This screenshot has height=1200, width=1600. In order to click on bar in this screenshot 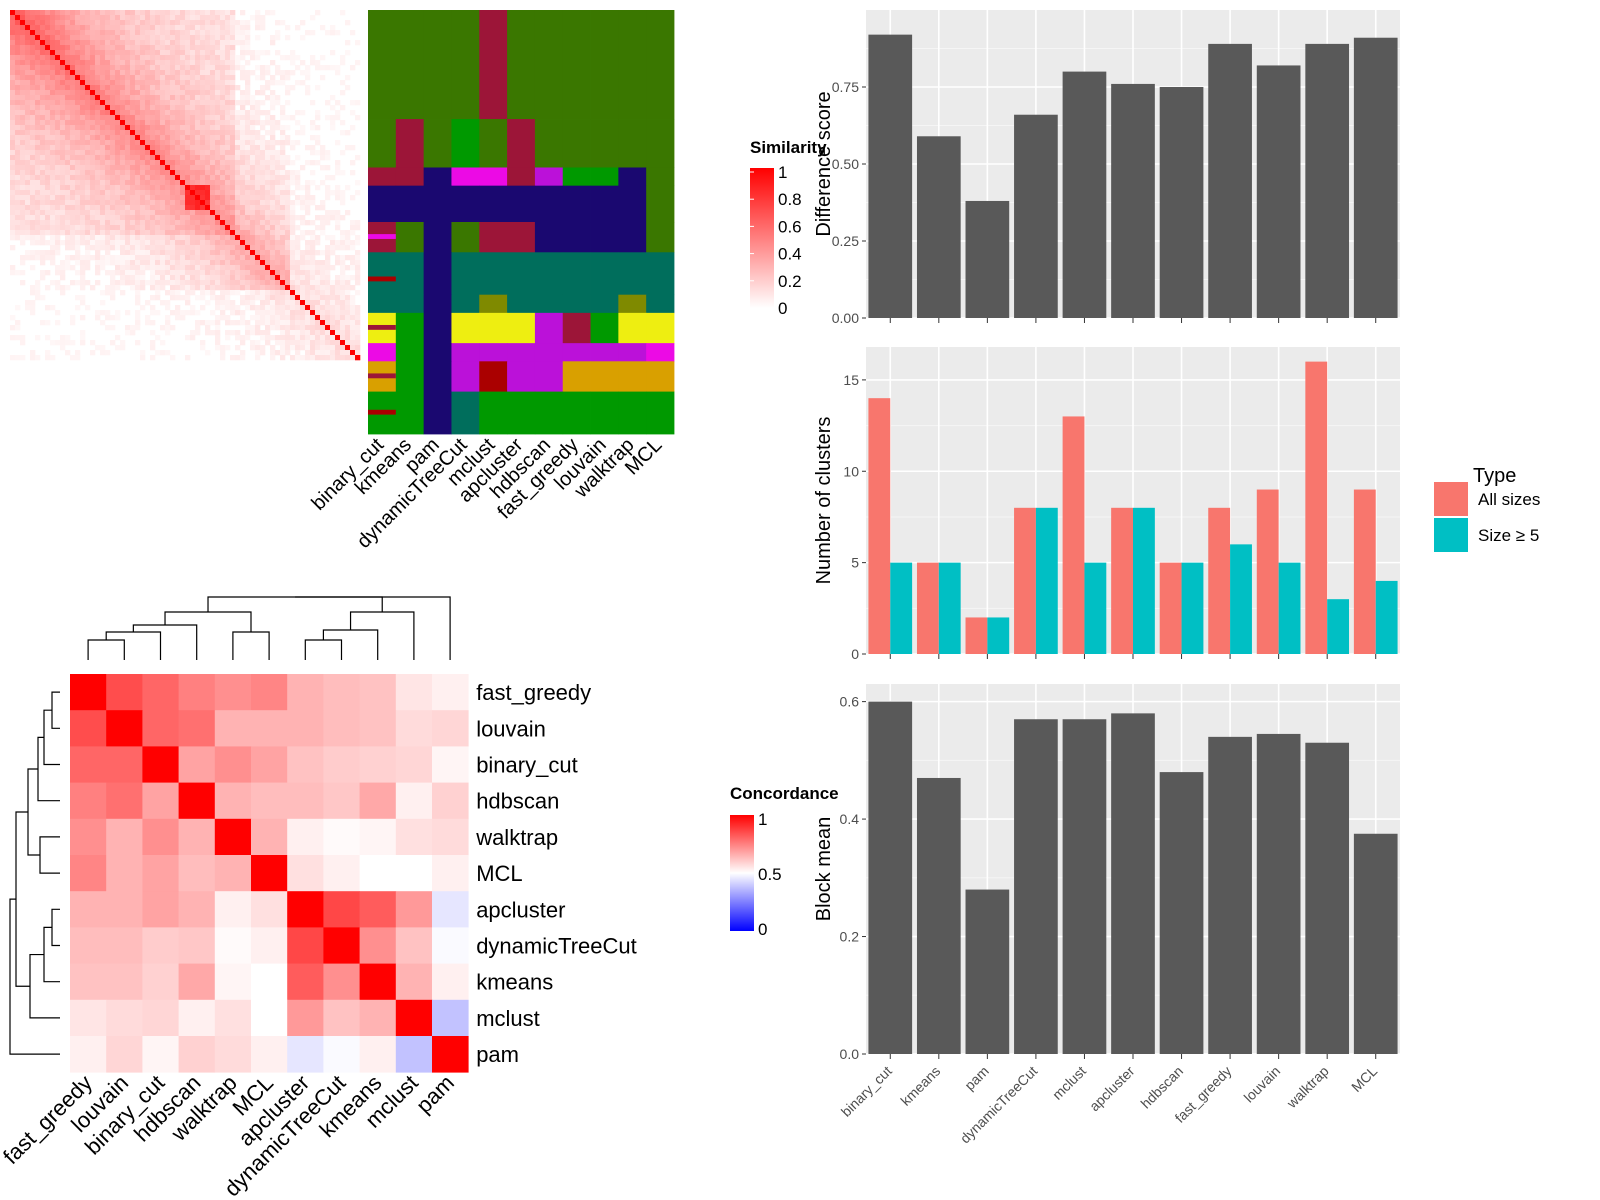, I will do `click(1267, 571)`.